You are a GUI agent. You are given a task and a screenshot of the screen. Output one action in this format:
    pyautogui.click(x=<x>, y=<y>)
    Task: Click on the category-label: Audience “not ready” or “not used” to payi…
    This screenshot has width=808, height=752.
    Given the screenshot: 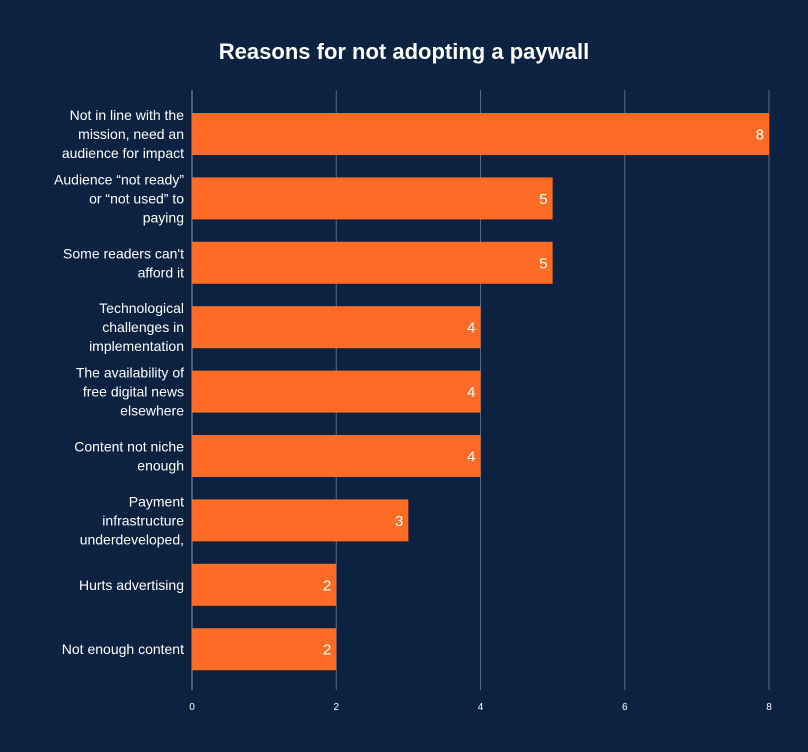 What is the action you would take?
    pyautogui.click(x=119, y=198)
    